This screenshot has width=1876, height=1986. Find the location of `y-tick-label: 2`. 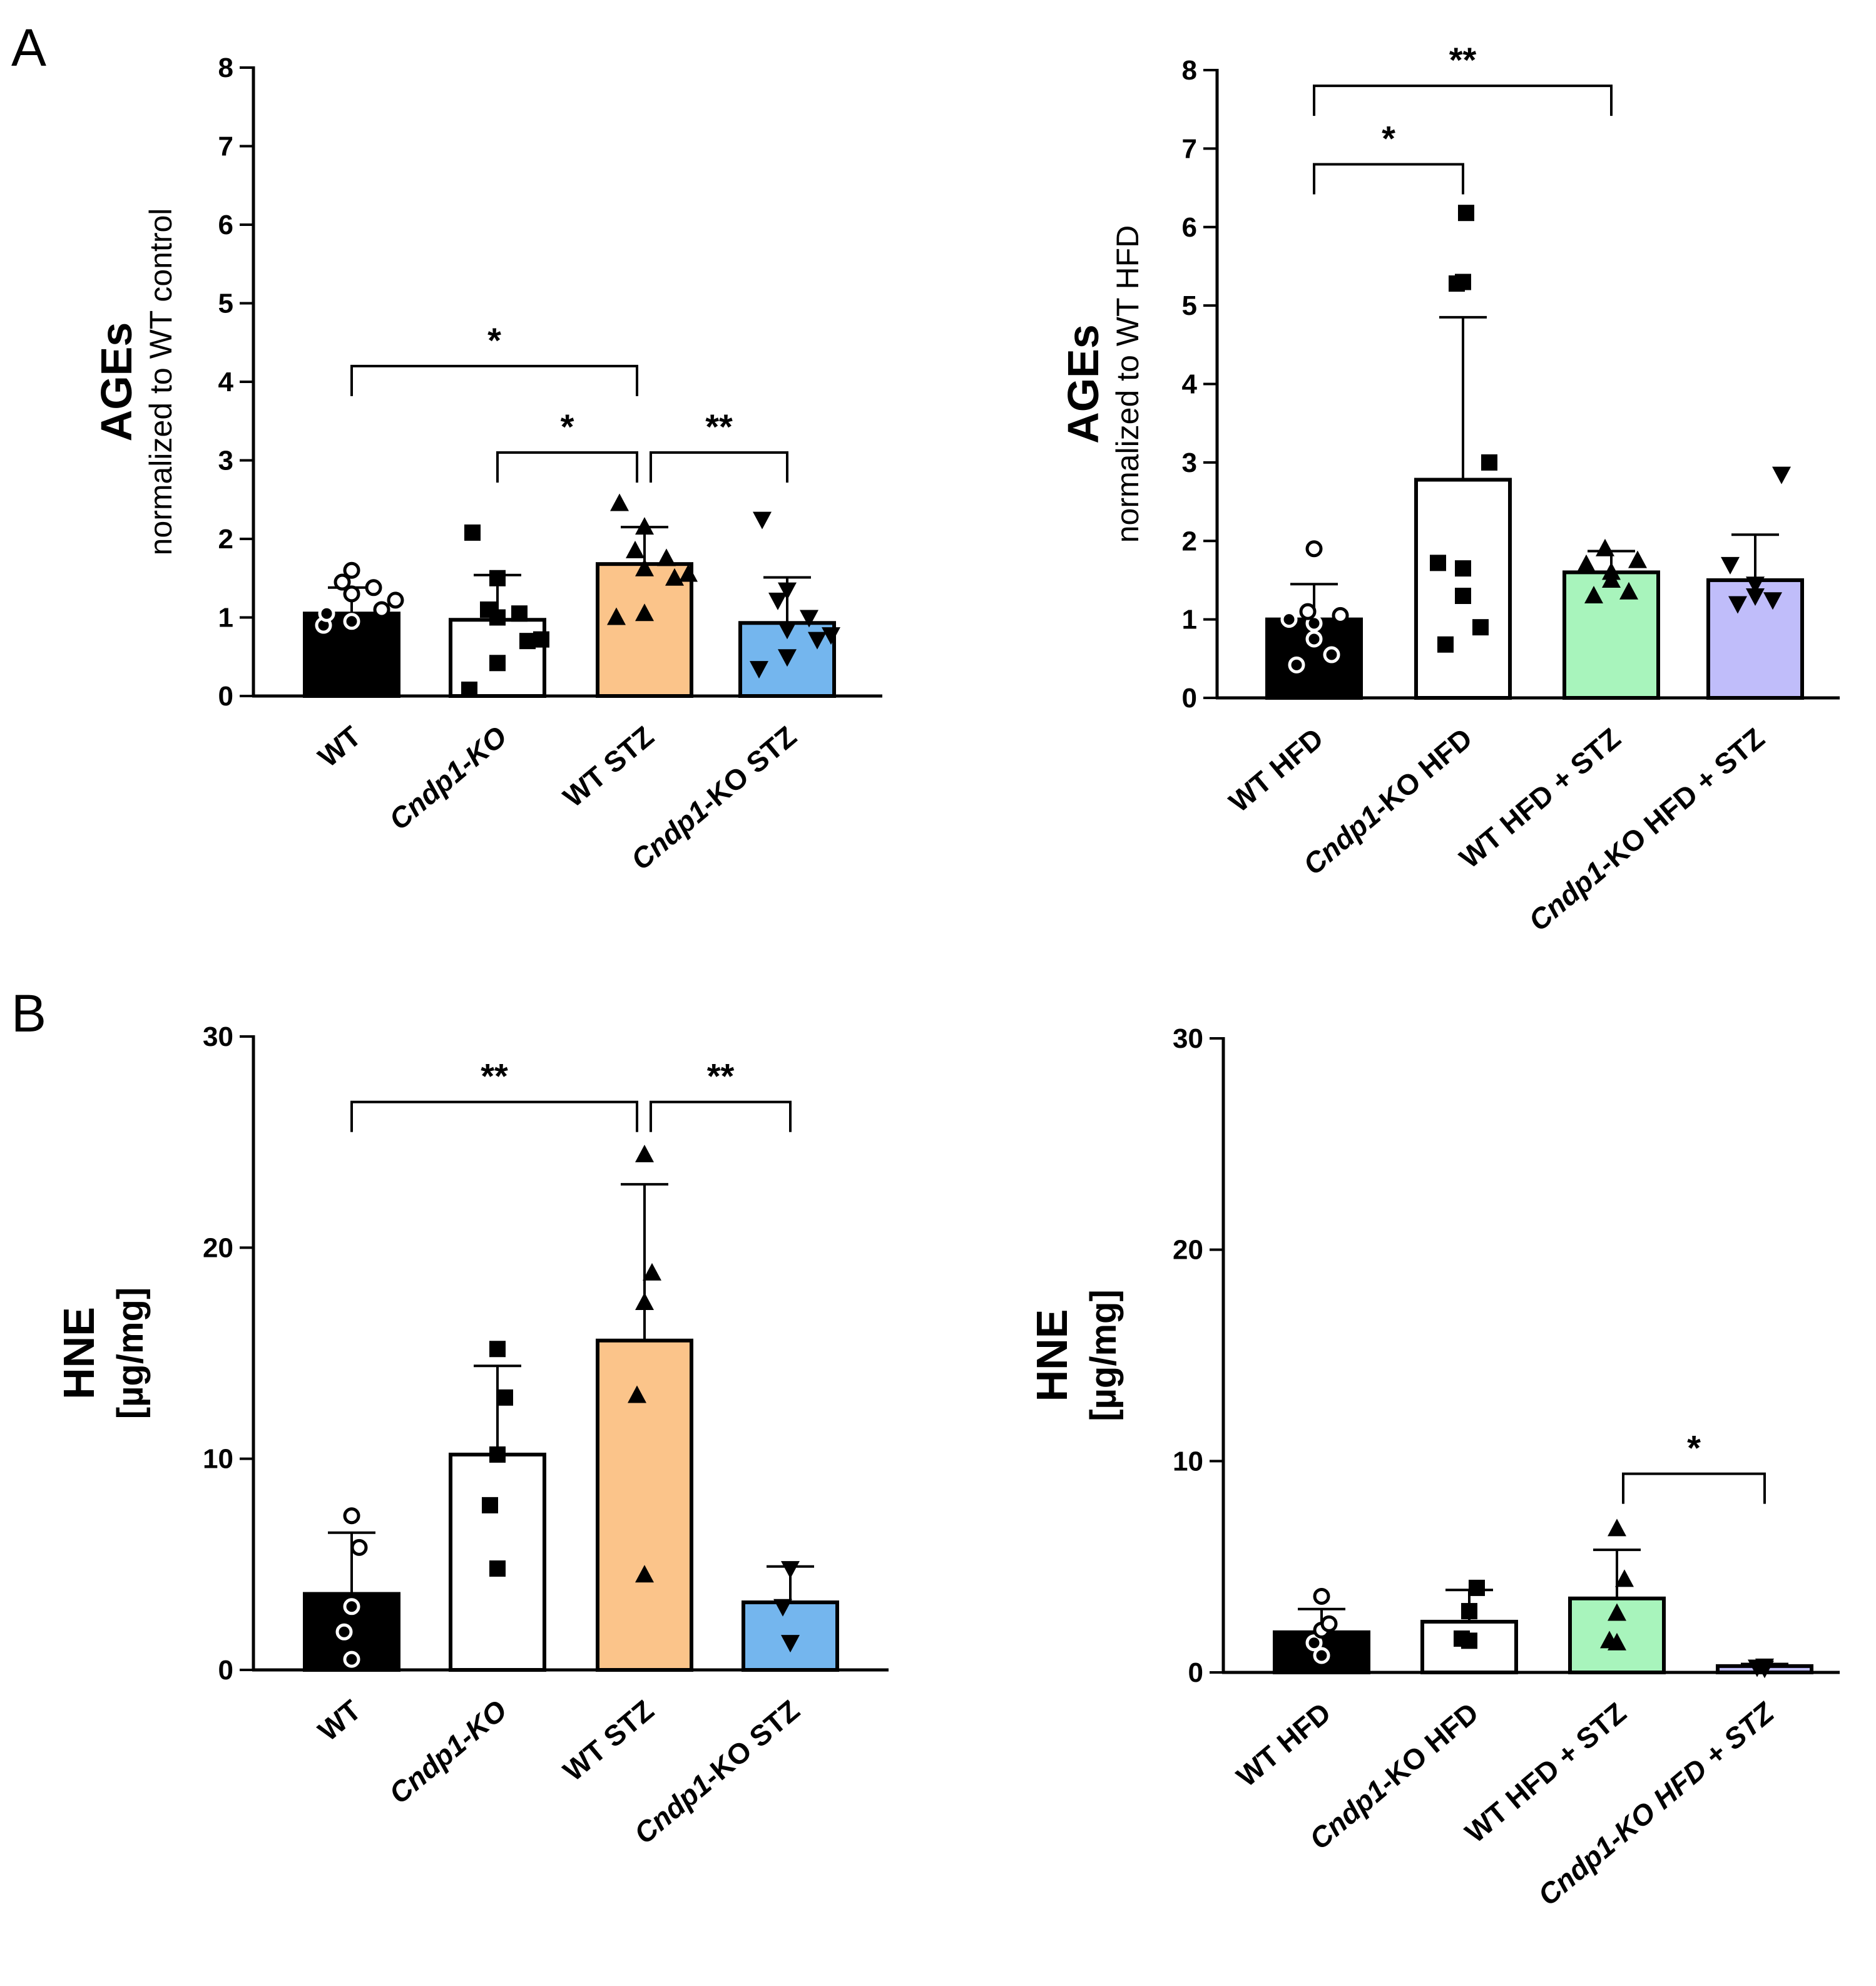

y-tick-label: 2 is located at coordinates (1189, 541).